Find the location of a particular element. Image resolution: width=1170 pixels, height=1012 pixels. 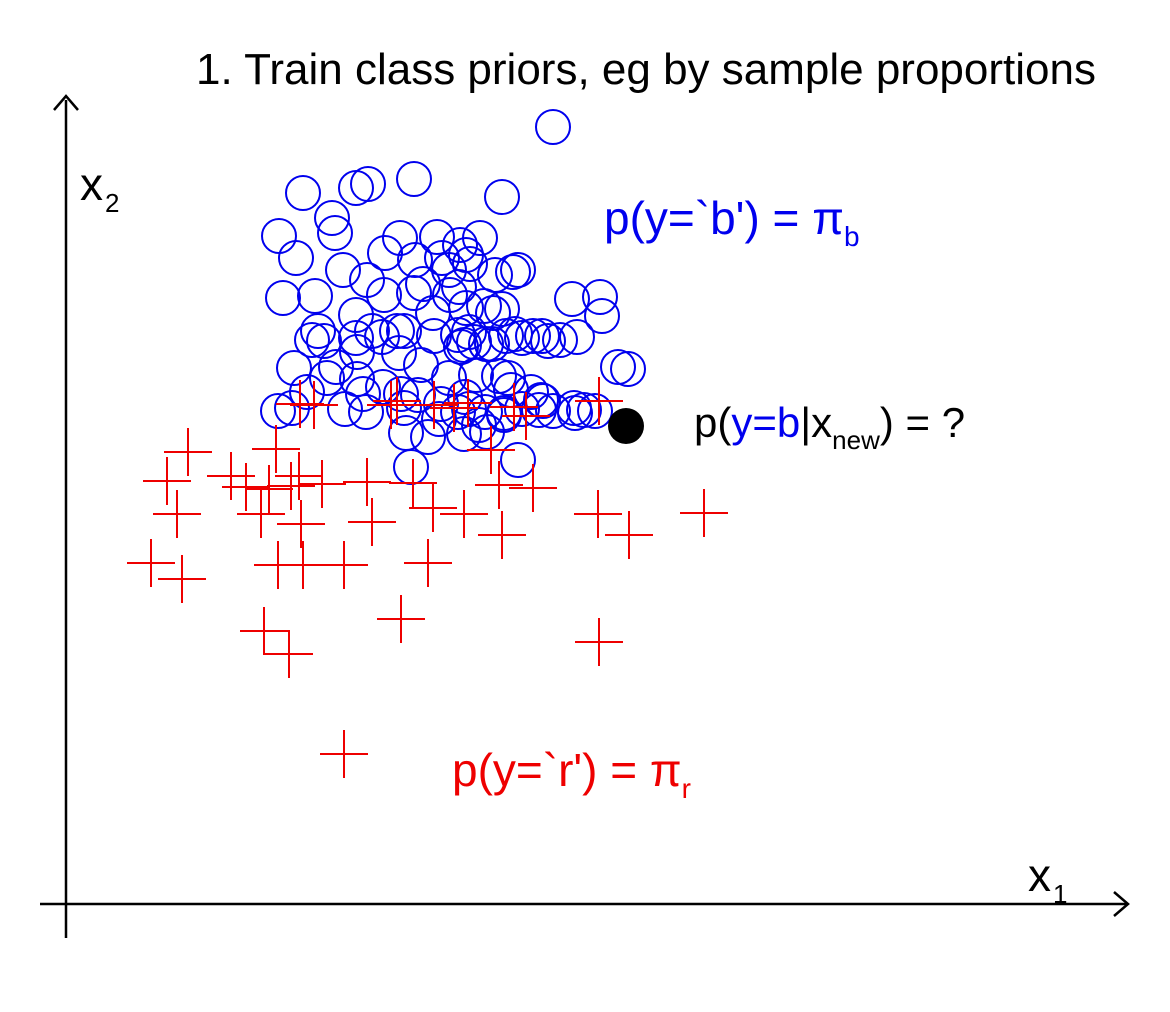

prior-blue-label: p(y=`b') = πb is located at coordinates (732, 222).